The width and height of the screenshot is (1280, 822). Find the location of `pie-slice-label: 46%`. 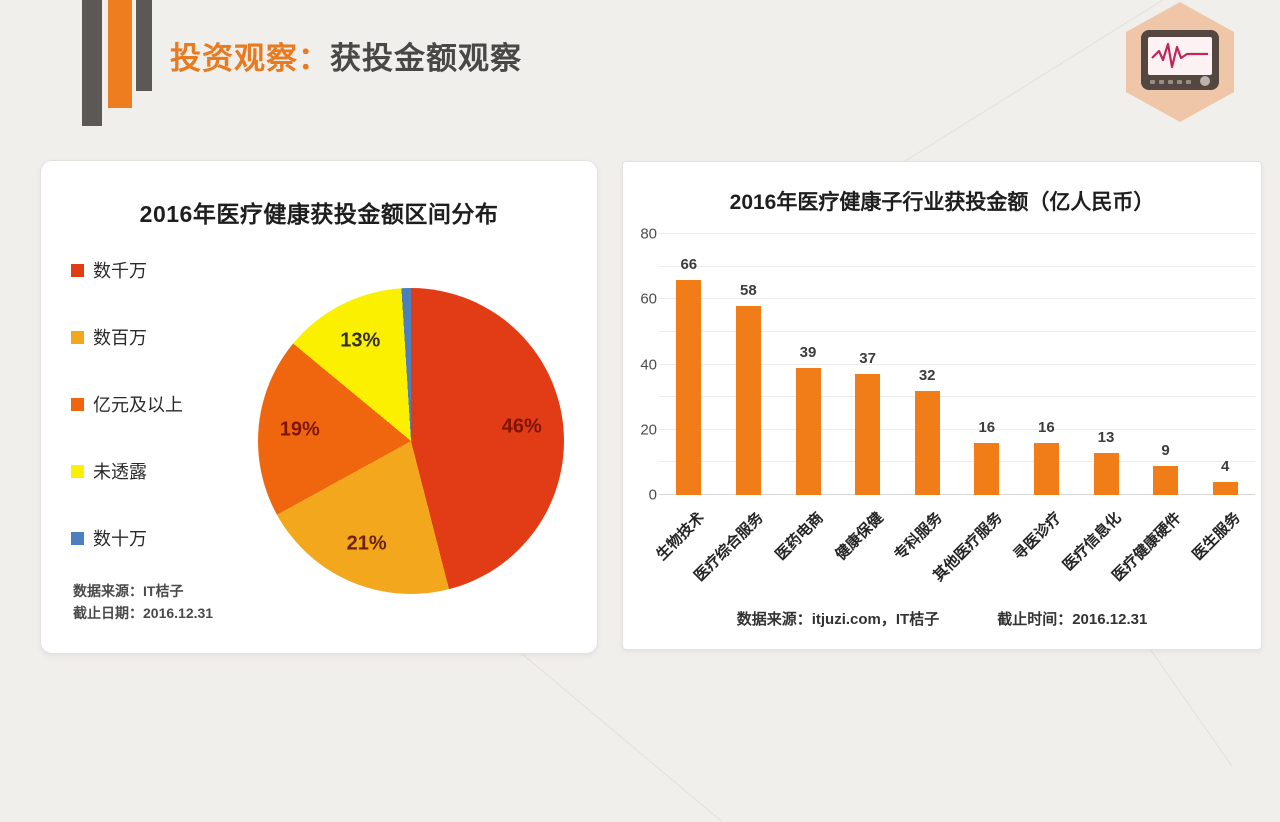

pie-slice-label: 46% is located at coordinates (521, 426).